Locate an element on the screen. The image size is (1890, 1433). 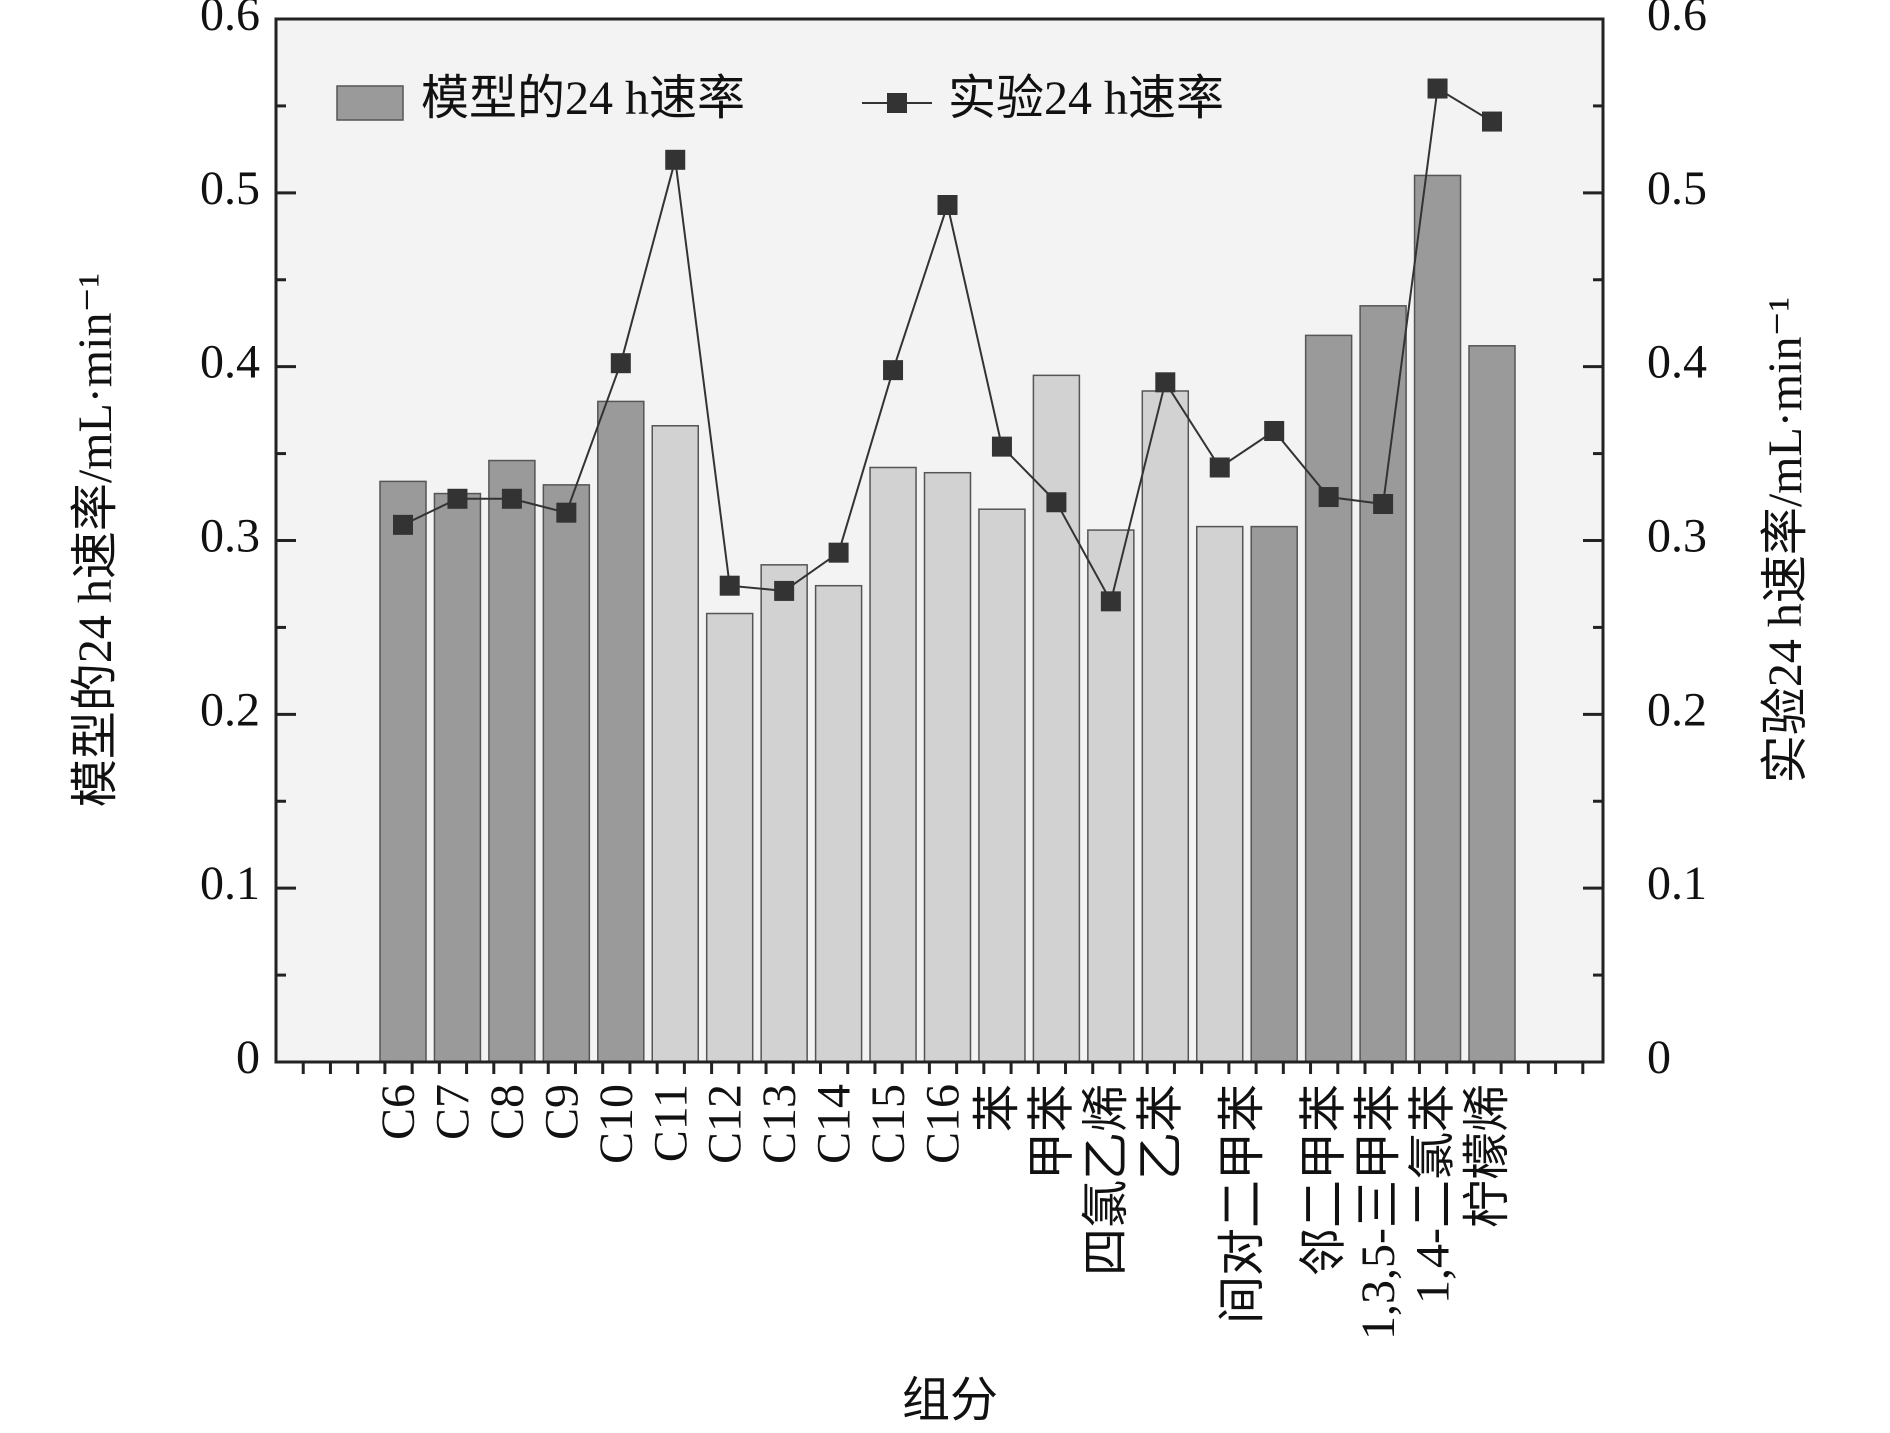
x-tick-label: 1,4-二氯苯 is located at coordinates (1433, 1194).